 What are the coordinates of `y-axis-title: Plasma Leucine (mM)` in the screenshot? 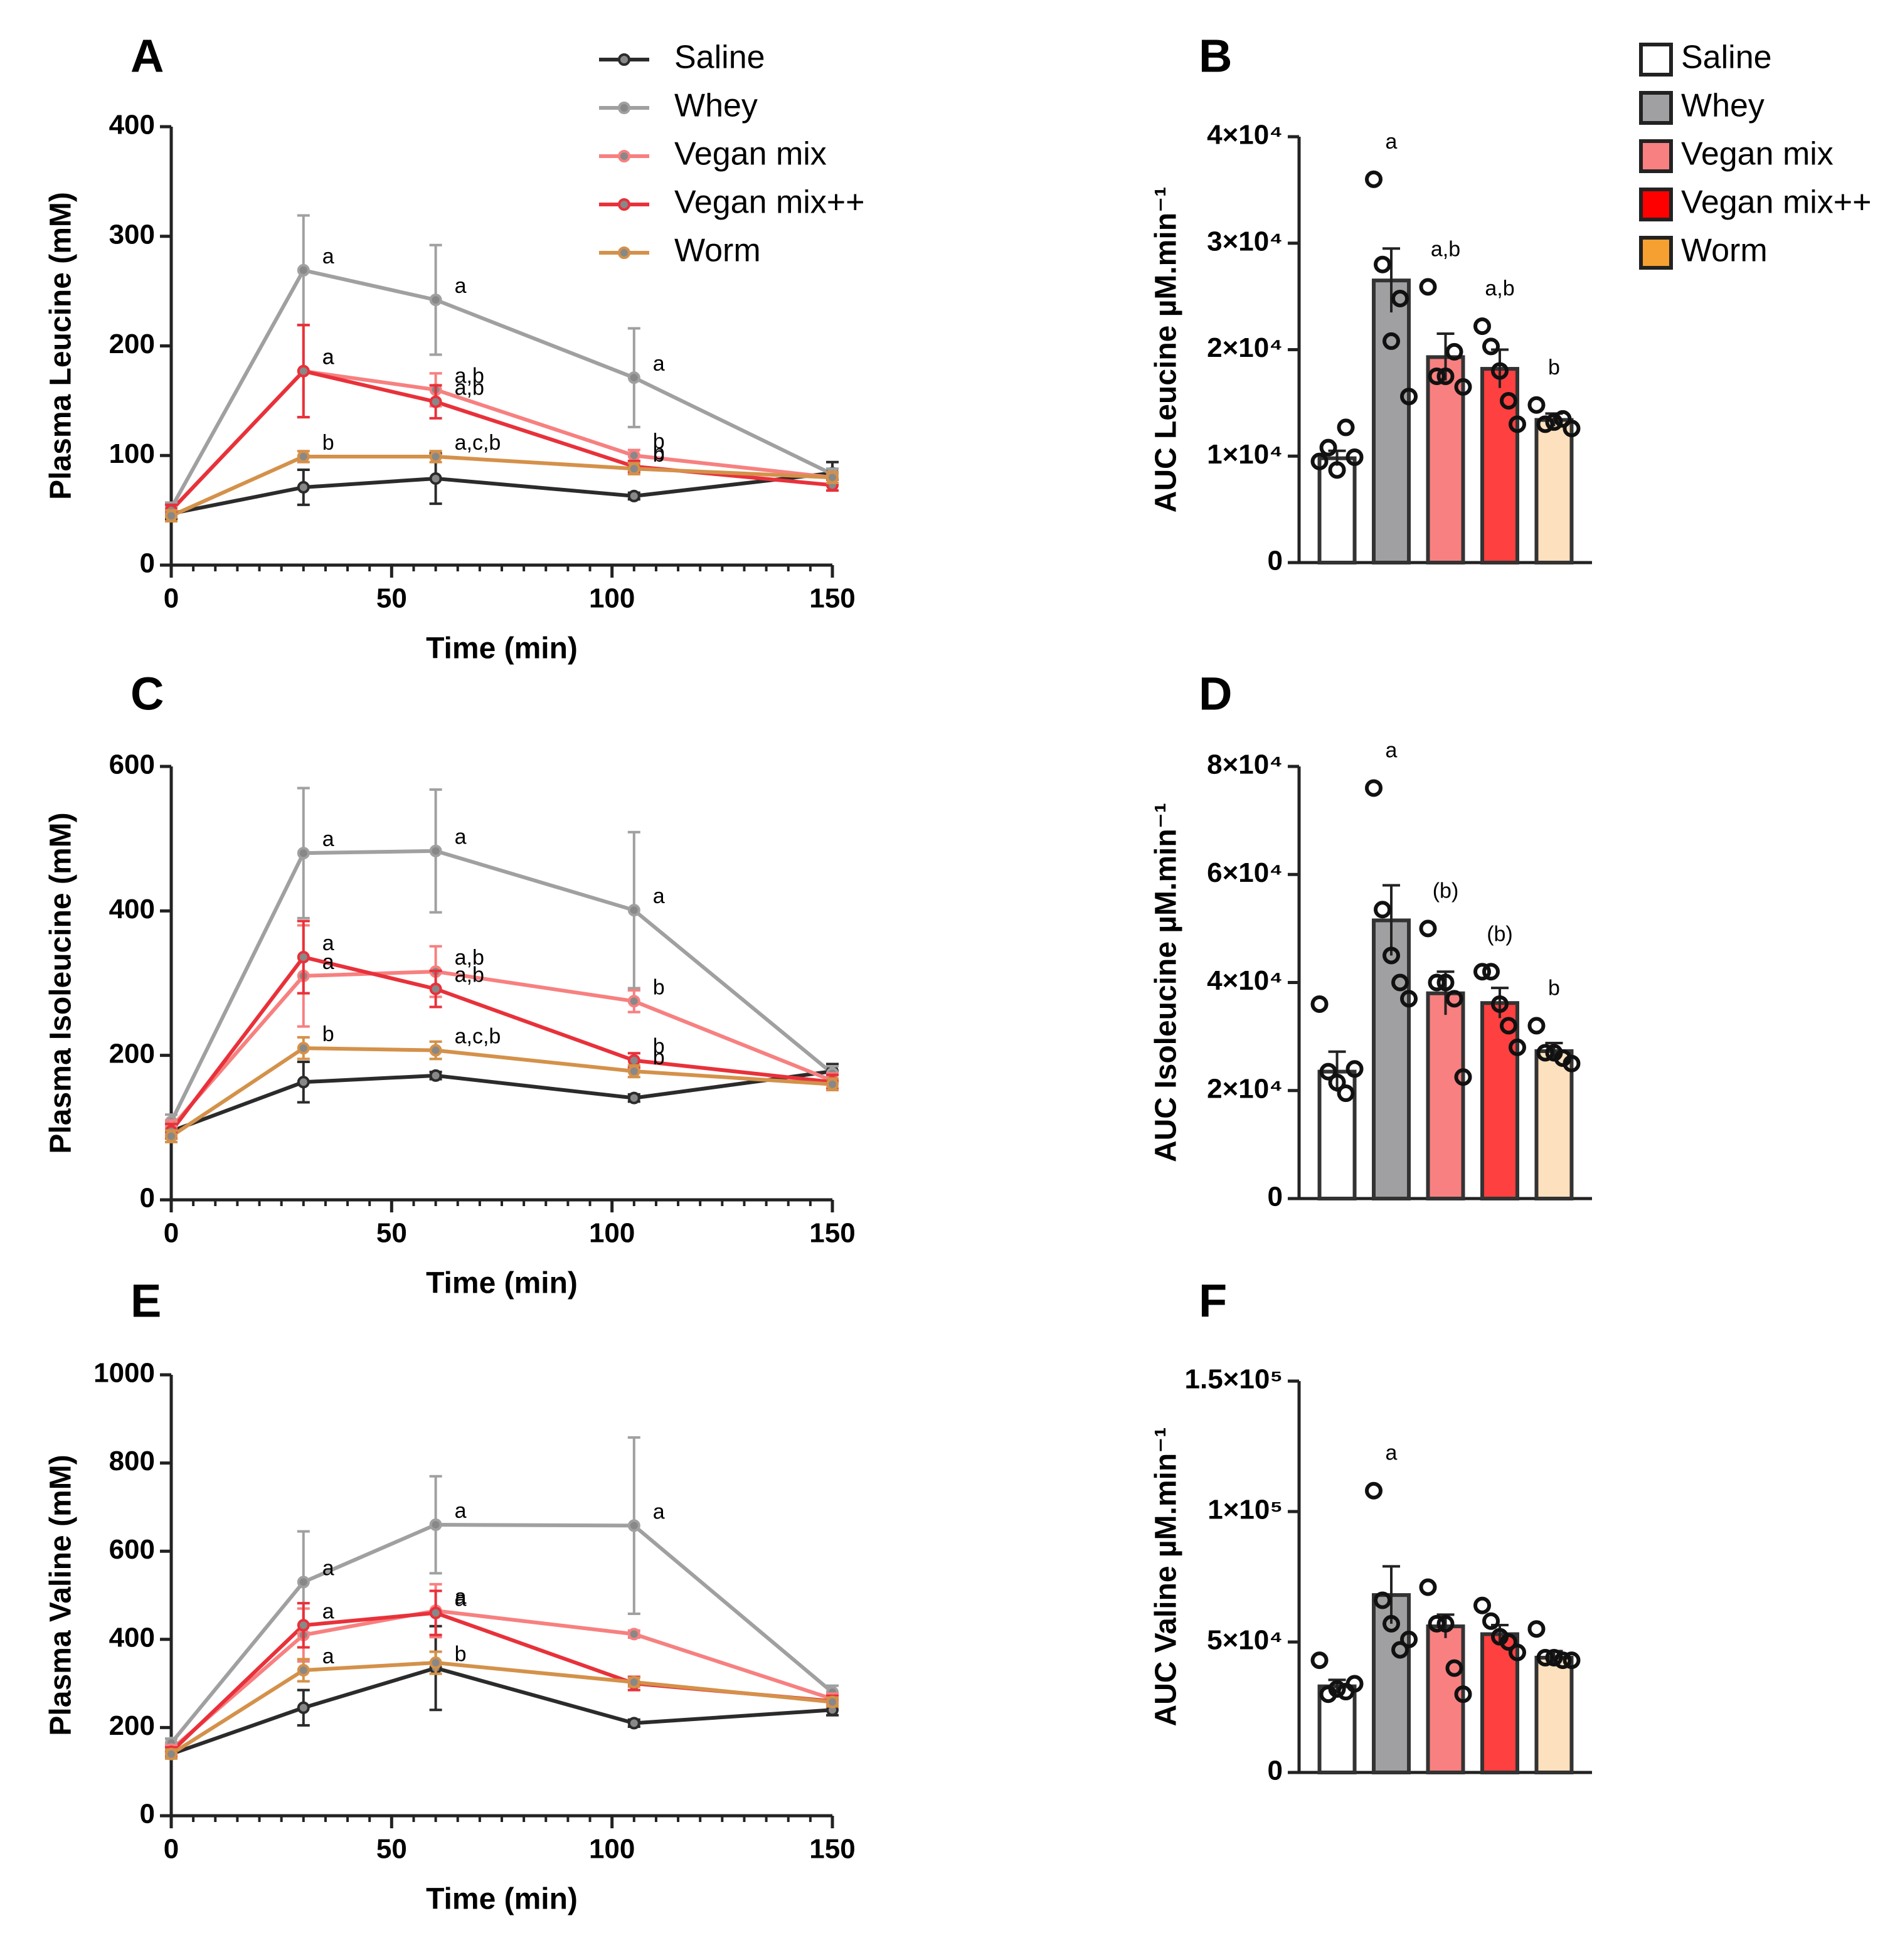 It's located at (62, 346).